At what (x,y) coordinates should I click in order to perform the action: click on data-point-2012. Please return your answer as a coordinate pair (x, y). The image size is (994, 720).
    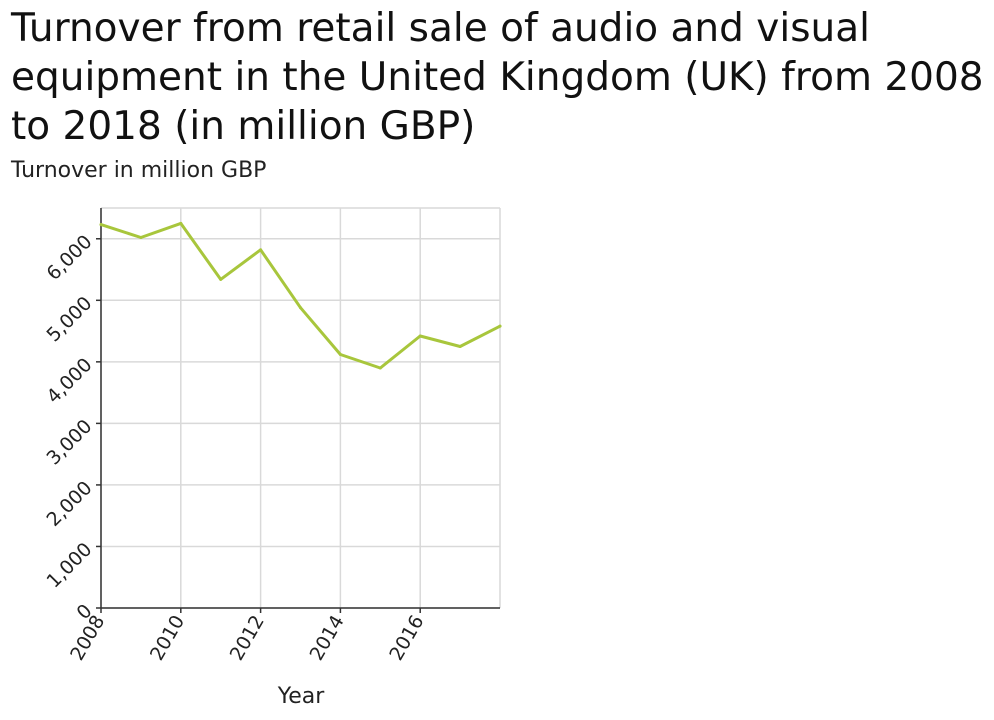
    Looking at the image, I should click on (261, 250).